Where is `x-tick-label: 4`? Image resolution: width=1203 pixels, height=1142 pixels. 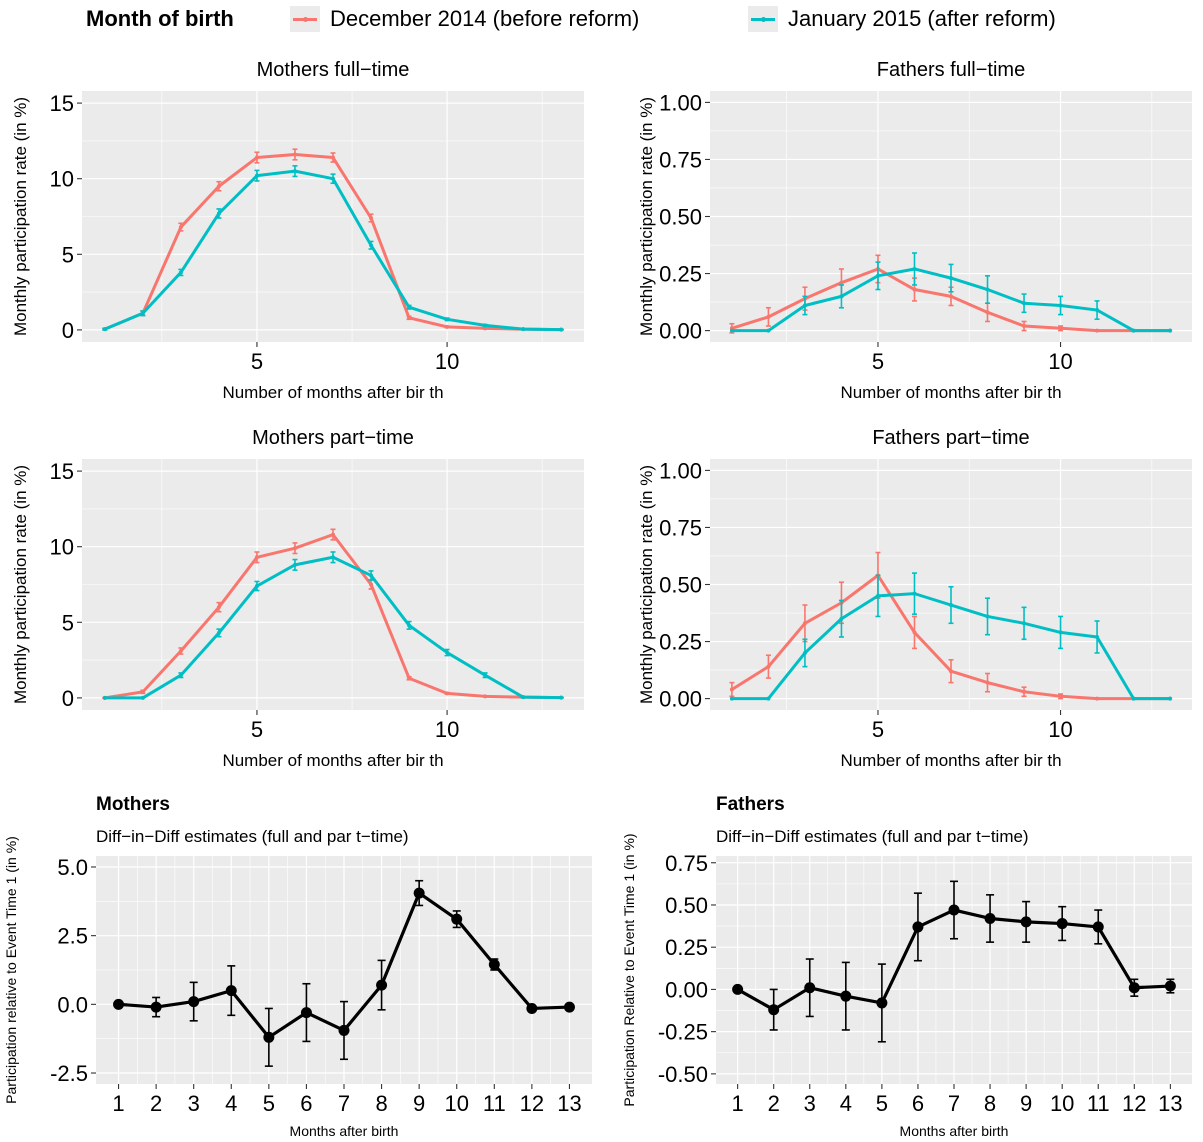
x-tick-label: 4 is located at coordinates (846, 1103).